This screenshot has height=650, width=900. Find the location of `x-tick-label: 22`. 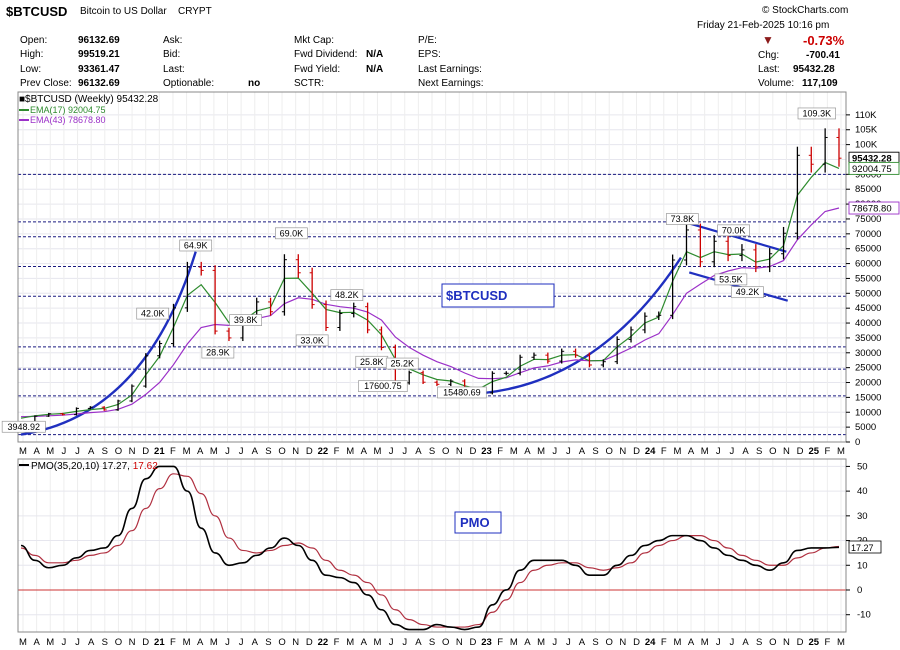

x-tick-label: 22 is located at coordinates (323, 642).